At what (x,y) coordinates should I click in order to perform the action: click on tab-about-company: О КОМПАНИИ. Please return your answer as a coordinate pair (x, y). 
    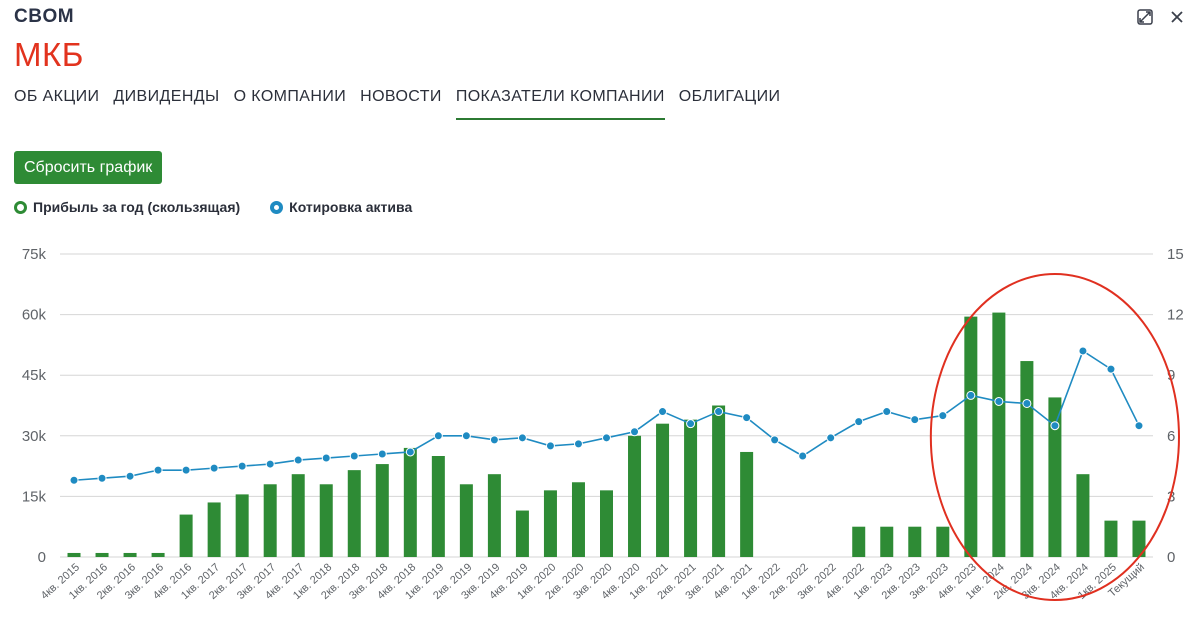
    Looking at the image, I should click on (290, 96).